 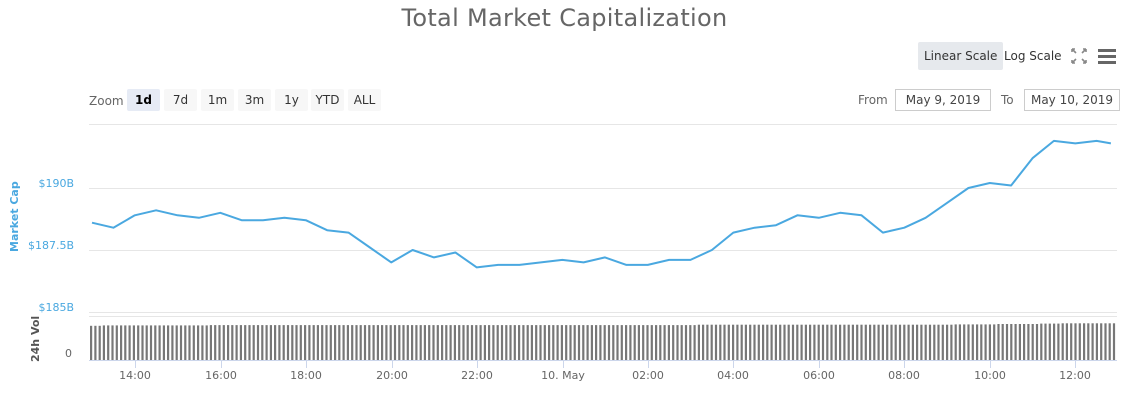 What do you see at coordinates (50, 245) in the screenshot?
I see `y-tick-187-5b: $187.5B` at bounding box center [50, 245].